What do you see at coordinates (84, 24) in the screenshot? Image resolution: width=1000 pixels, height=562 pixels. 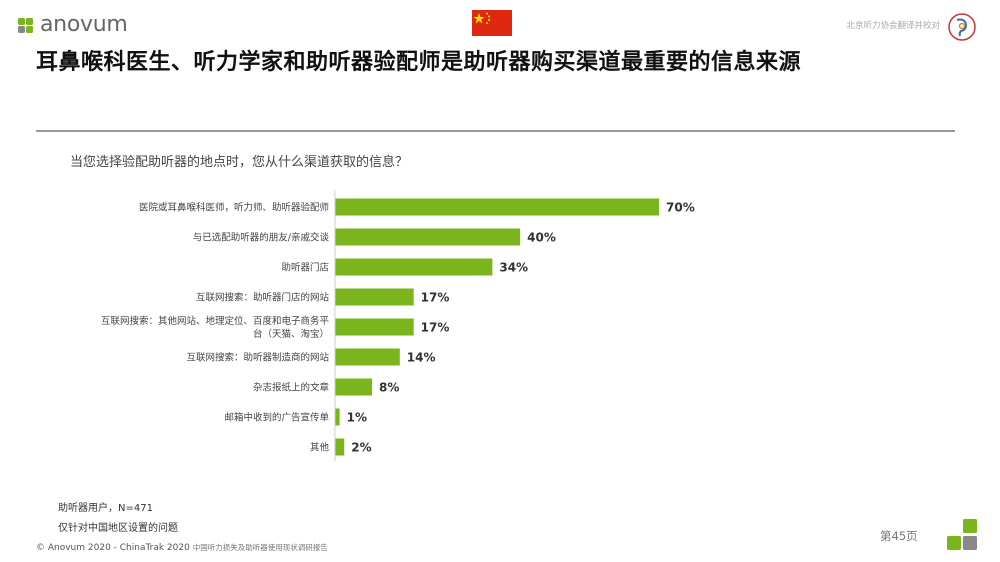 I see `logo-text: anovum` at bounding box center [84, 24].